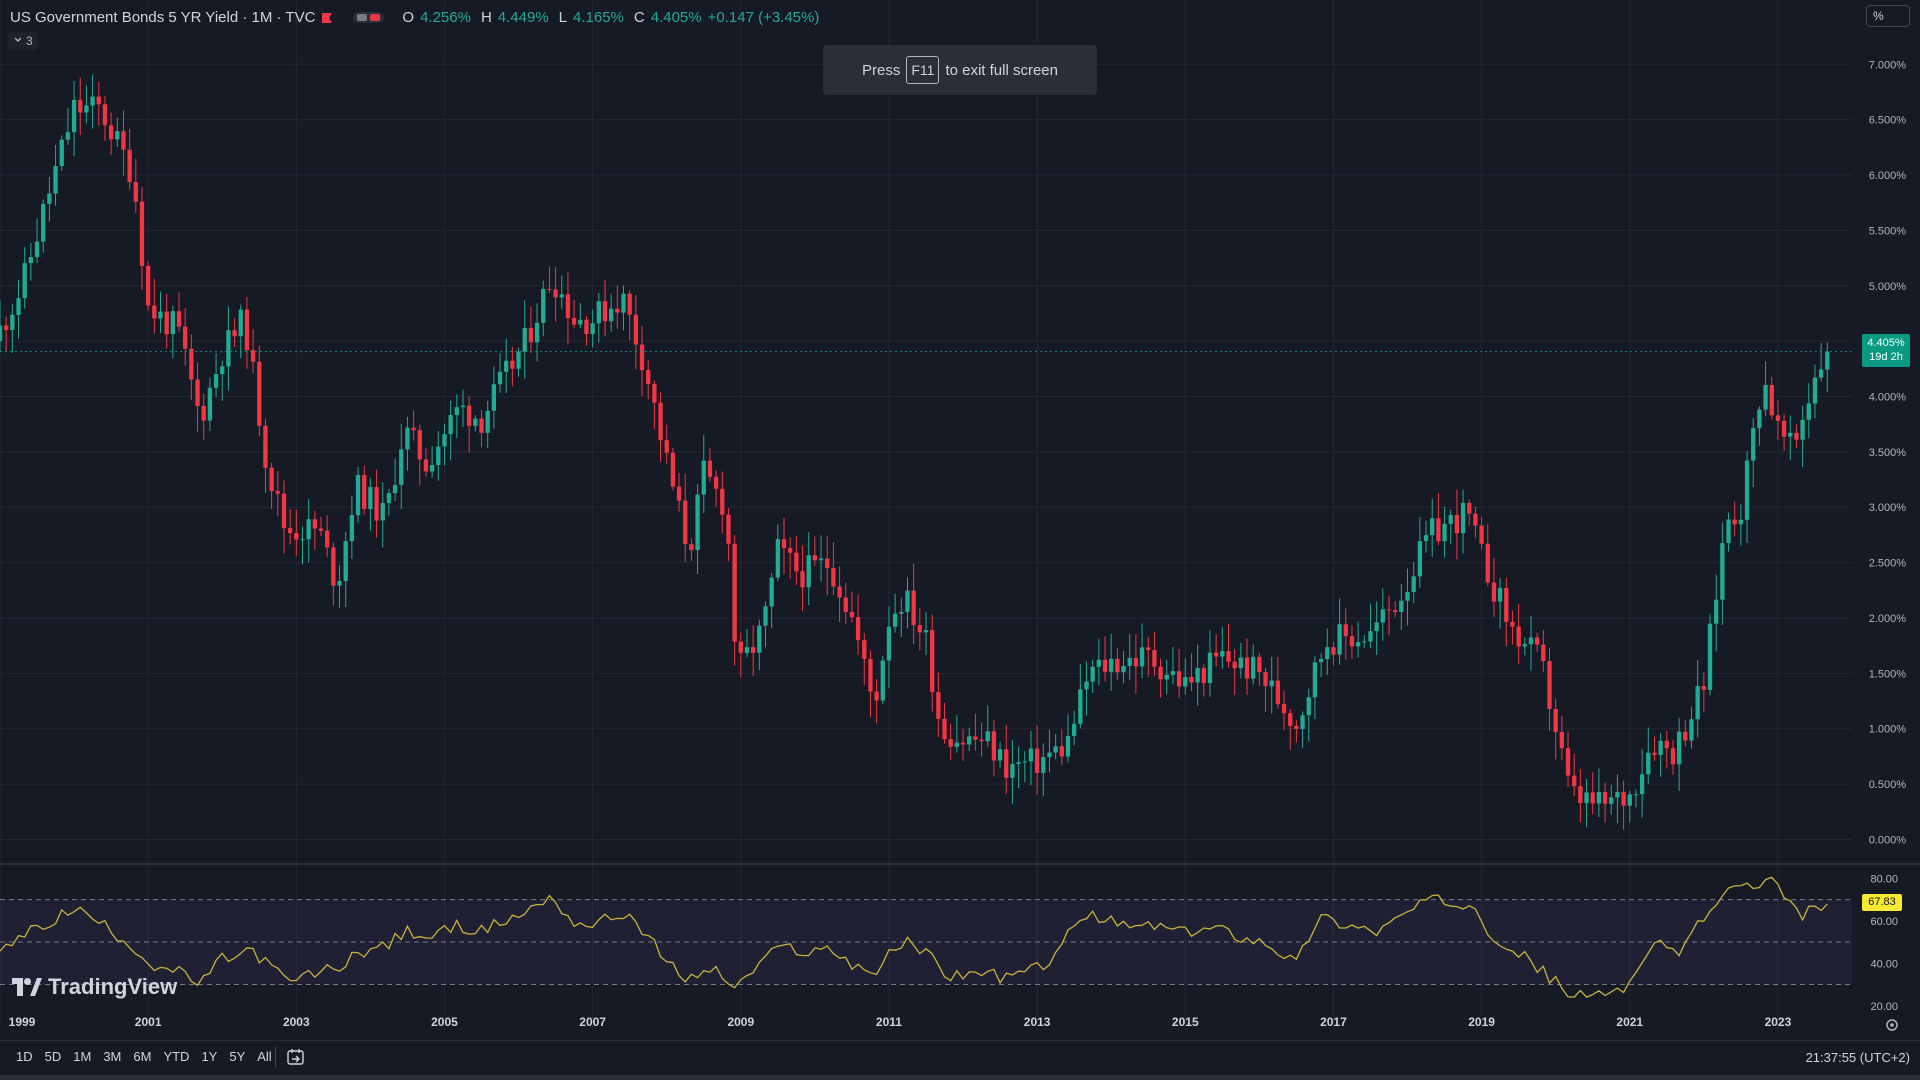 The image size is (1920, 1080). What do you see at coordinates (1888, 674) in the screenshot?
I see `price-tick-label: 1.500%` at bounding box center [1888, 674].